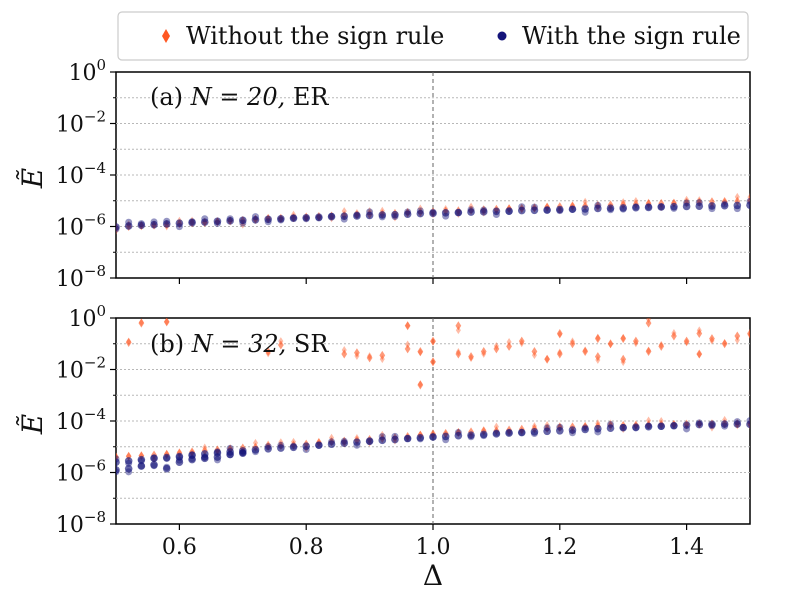  I want to click on y-tick-exponent: −2, so click(95, 363).